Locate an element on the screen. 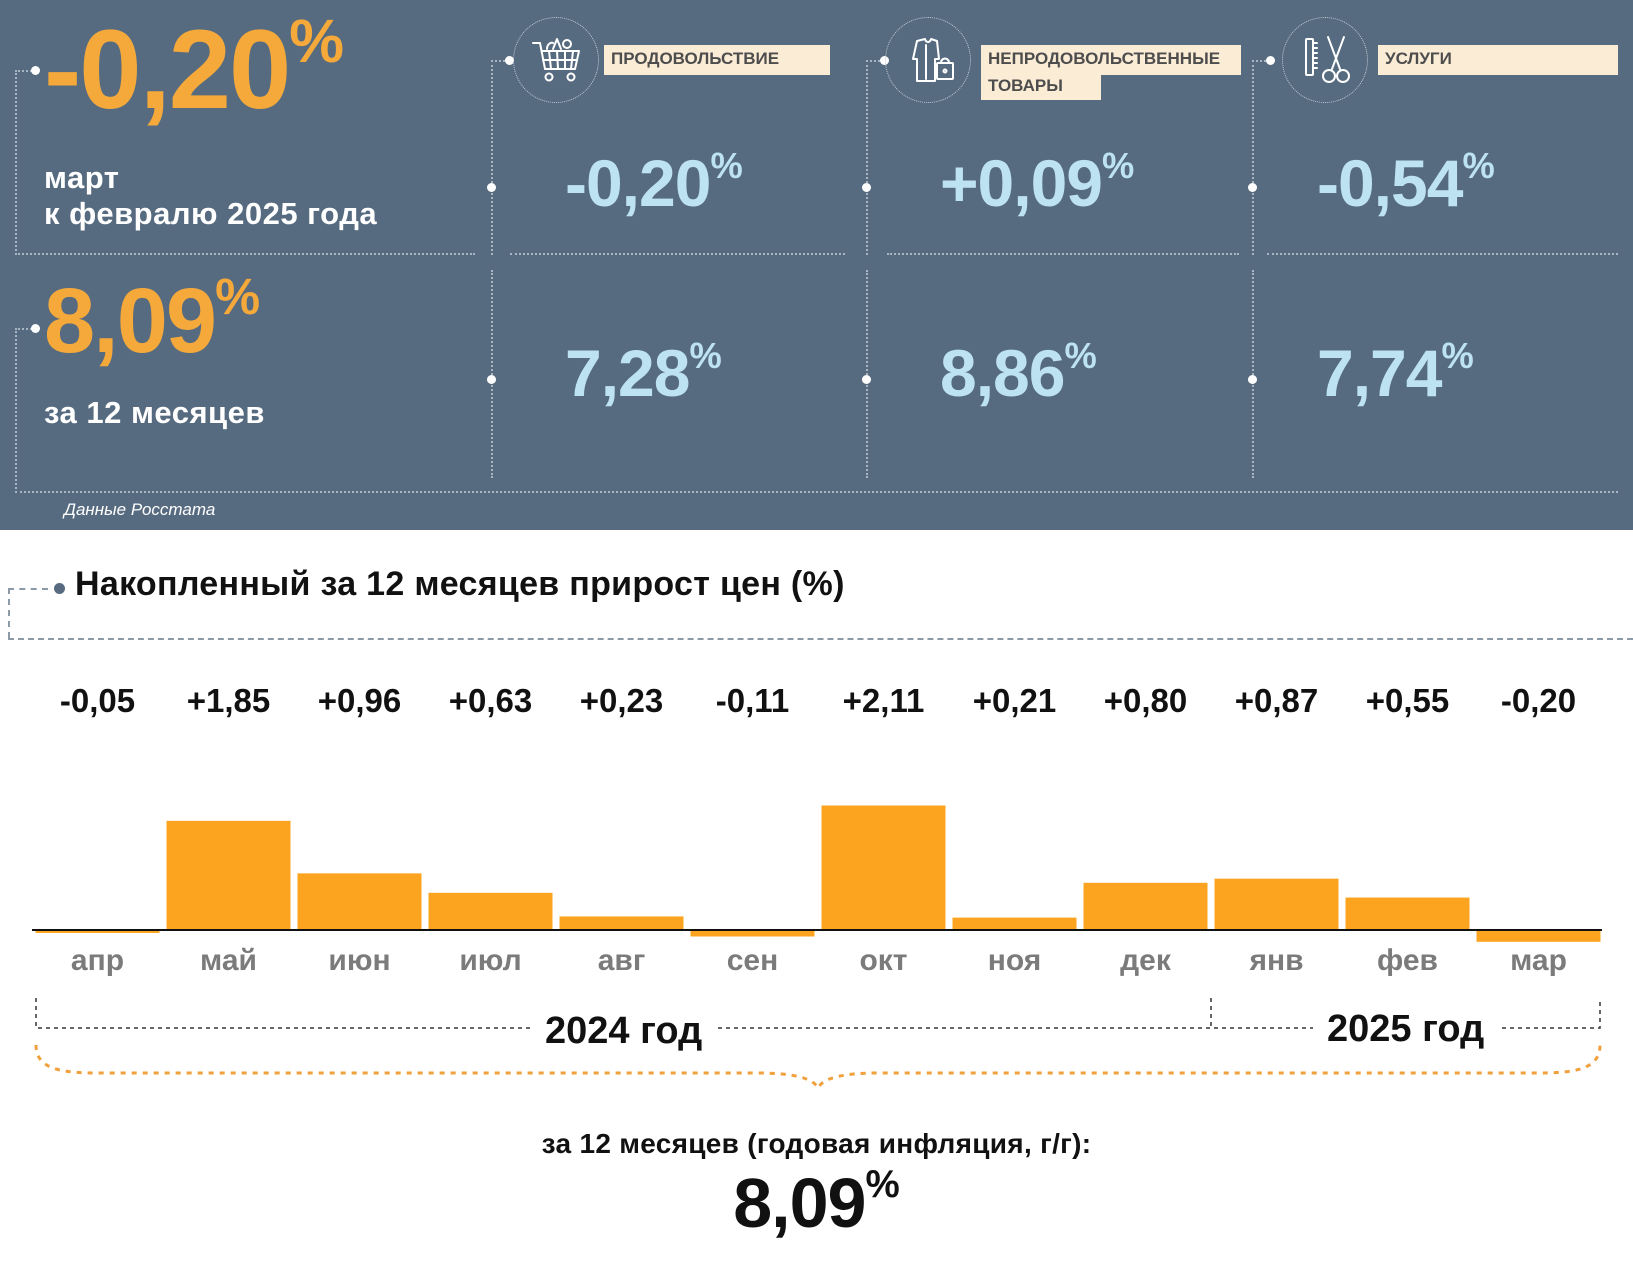 The image size is (1633, 1285). bar-июн is located at coordinates (359, 901).